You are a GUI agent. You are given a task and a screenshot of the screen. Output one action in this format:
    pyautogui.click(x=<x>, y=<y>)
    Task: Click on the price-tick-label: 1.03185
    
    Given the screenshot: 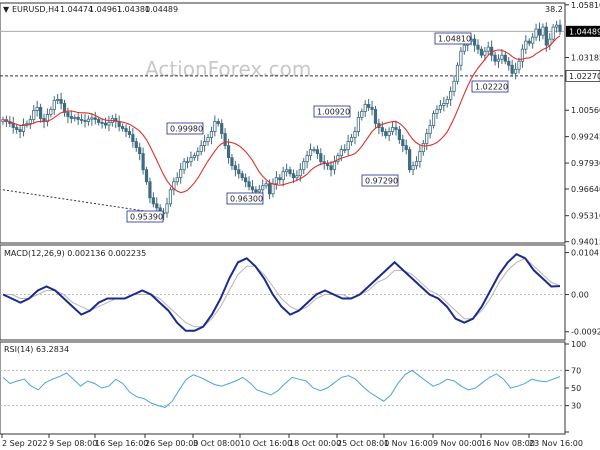 What is the action you would take?
    pyautogui.click(x=585, y=58)
    